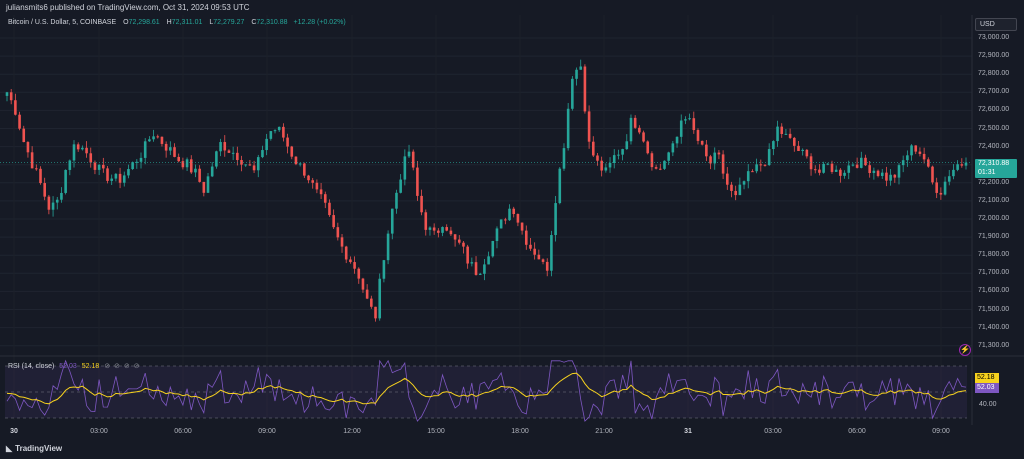  What do you see at coordinates (122, 366) in the screenshot?
I see `rsi-settings-icons: ⊘ ⊘ ⊘ ⊘` at bounding box center [122, 366].